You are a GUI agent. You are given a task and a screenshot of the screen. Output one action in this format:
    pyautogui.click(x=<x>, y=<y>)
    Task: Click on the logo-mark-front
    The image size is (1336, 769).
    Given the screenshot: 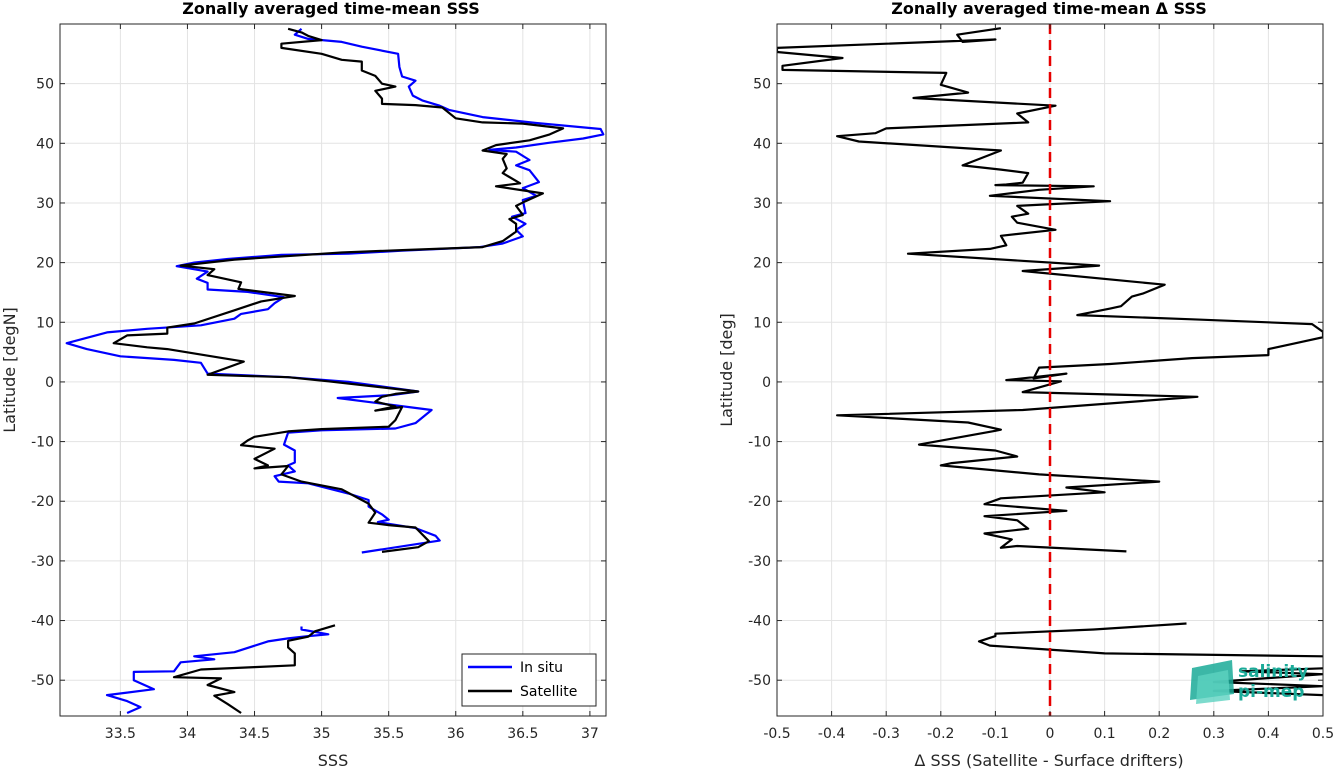 What is the action you would take?
    pyautogui.click(x=1213, y=687)
    